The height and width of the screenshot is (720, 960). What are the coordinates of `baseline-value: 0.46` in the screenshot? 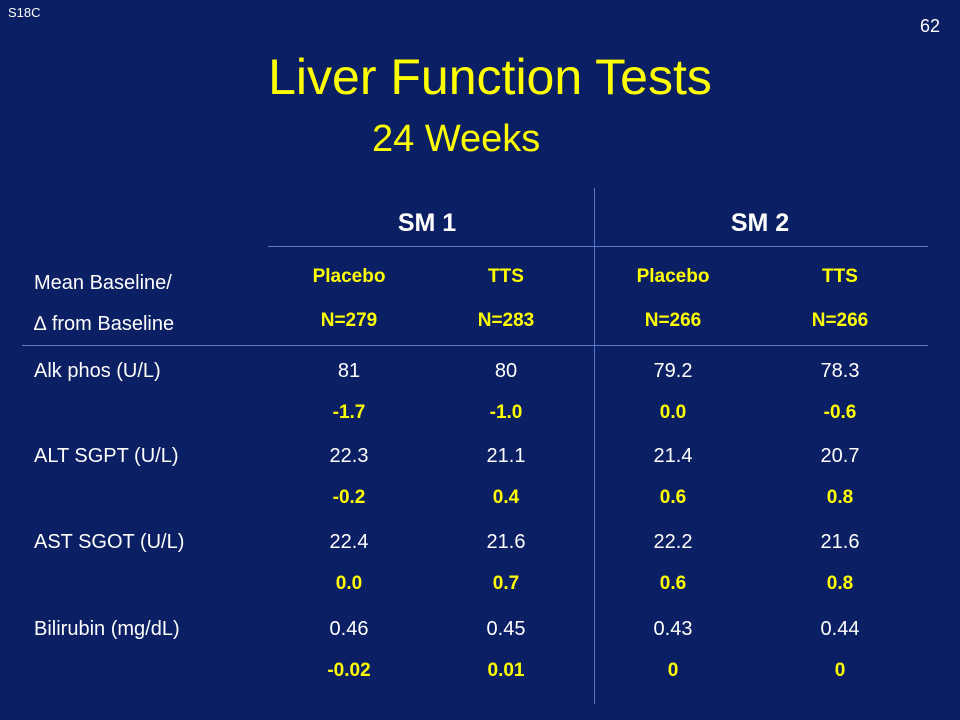 It's located at (349, 629).